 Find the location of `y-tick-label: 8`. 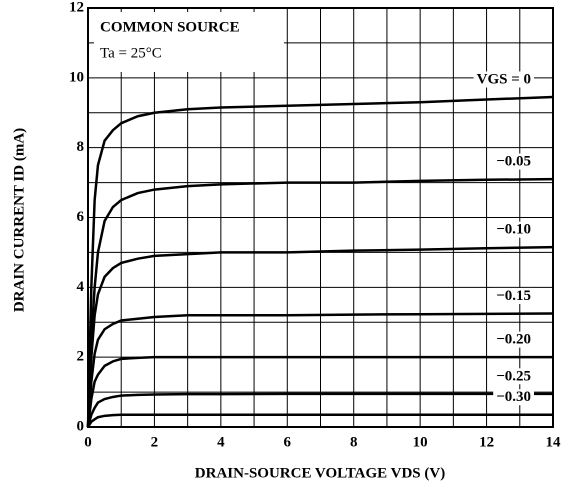

y-tick-label: 8 is located at coordinates (81, 147).